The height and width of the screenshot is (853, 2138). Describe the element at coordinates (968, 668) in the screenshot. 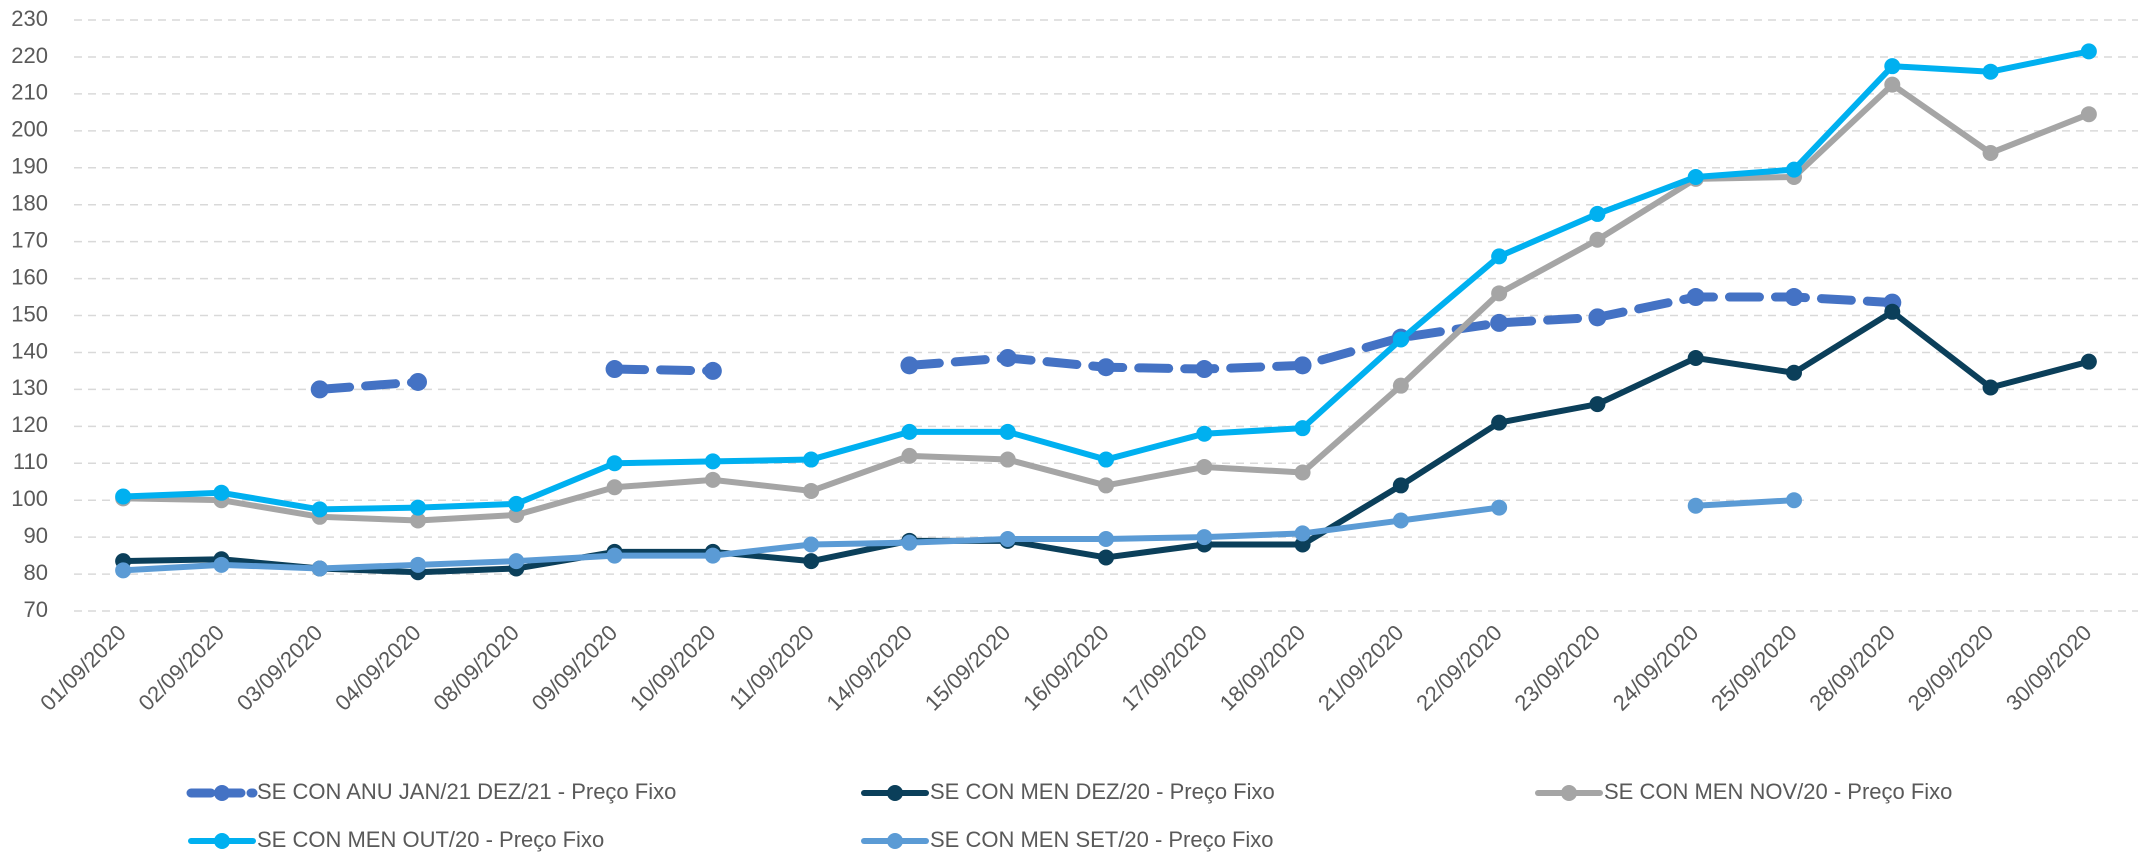

I see `x-tick-label: 15/09/2020` at that location.